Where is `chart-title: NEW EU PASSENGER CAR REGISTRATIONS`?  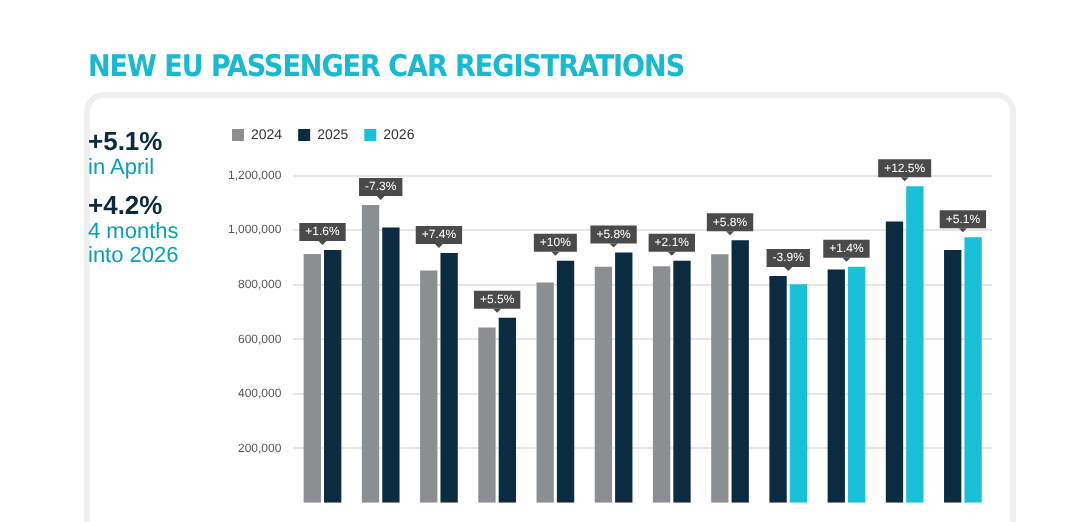 chart-title: NEW EU PASSENGER CAR REGISTRATIONS is located at coordinates (386, 66).